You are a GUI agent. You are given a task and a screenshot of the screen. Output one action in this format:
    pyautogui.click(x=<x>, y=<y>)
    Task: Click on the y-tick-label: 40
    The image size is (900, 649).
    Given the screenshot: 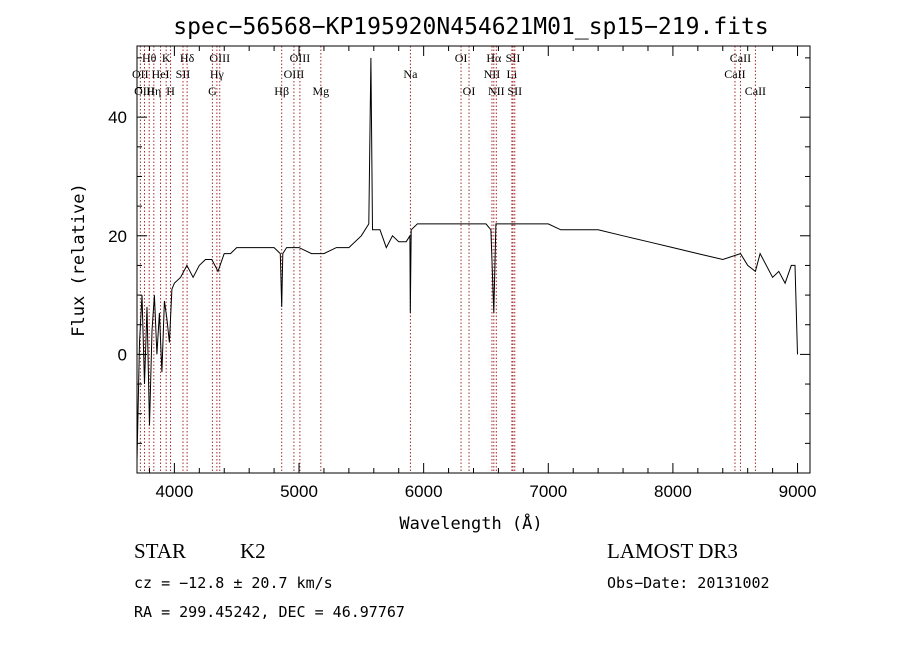 What is the action you would take?
    pyautogui.click(x=117, y=117)
    